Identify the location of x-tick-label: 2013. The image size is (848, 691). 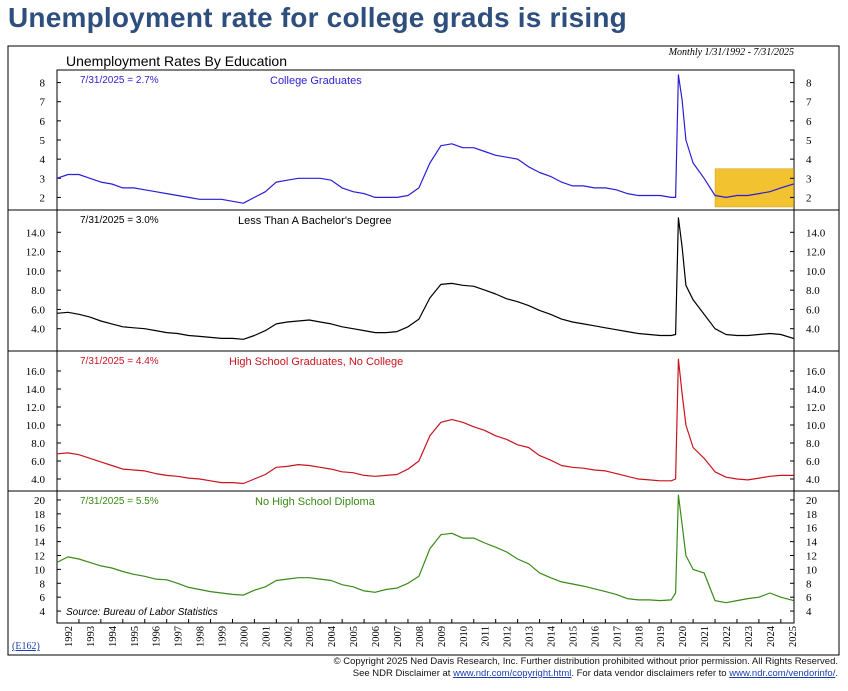
(530, 636).